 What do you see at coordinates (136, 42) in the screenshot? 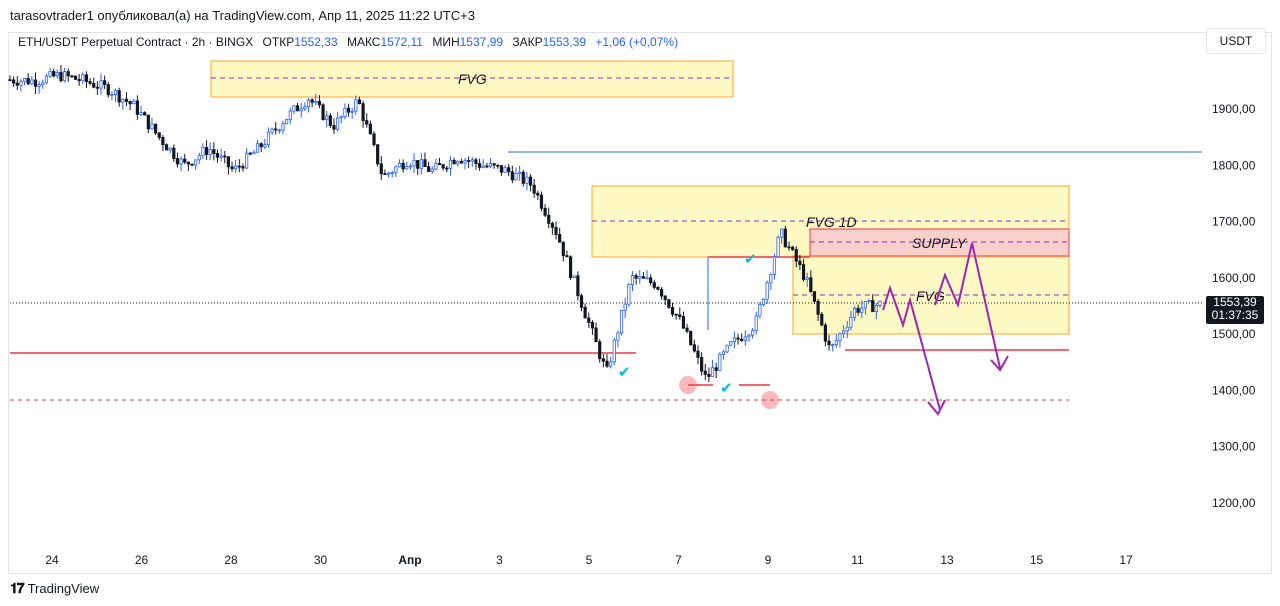
I see `symbol-title: ETH/USDT Perpetual Contract · 2h · BINGX` at bounding box center [136, 42].